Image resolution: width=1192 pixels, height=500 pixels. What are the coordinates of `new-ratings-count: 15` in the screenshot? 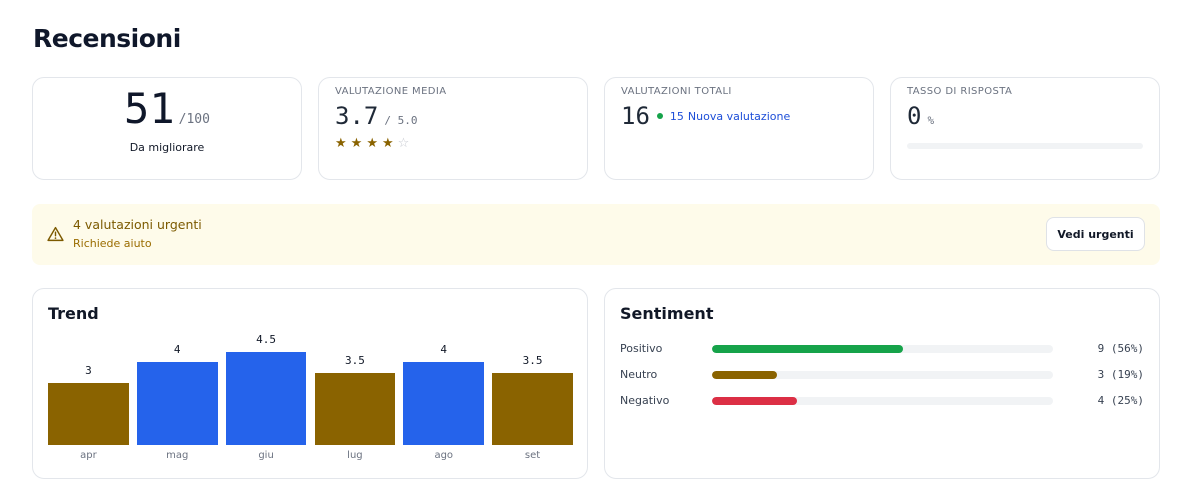 It's located at (676, 116).